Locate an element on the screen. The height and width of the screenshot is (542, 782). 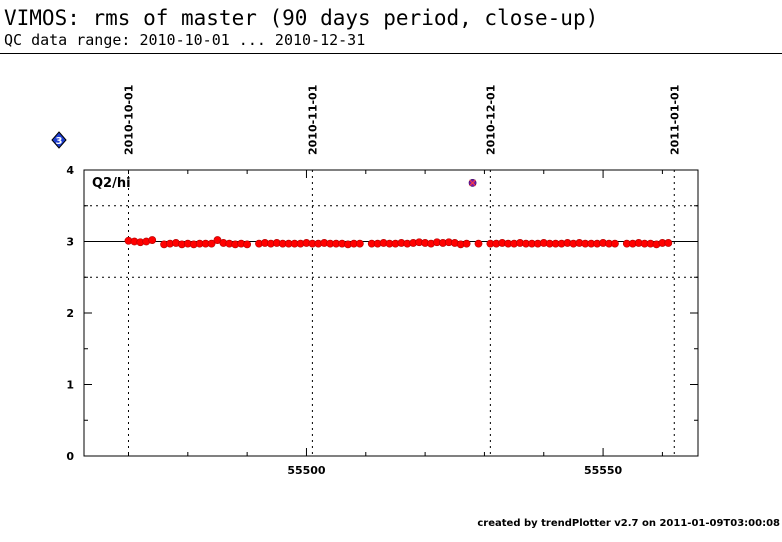
date-label-0: 2010-10-01 is located at coordinates (128, 120).